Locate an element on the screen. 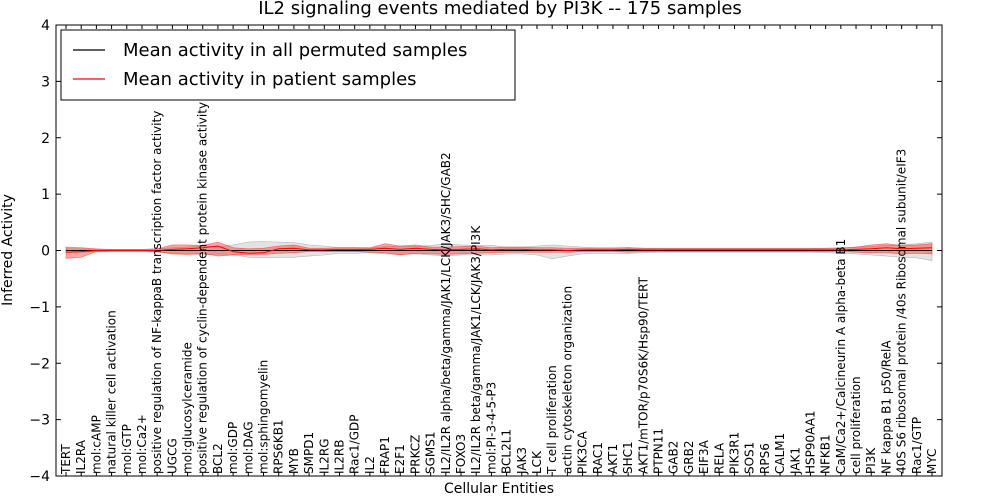 The image size is (1000, 500). x-tick-label: PTPN11 is located at coordinates (659, 451).